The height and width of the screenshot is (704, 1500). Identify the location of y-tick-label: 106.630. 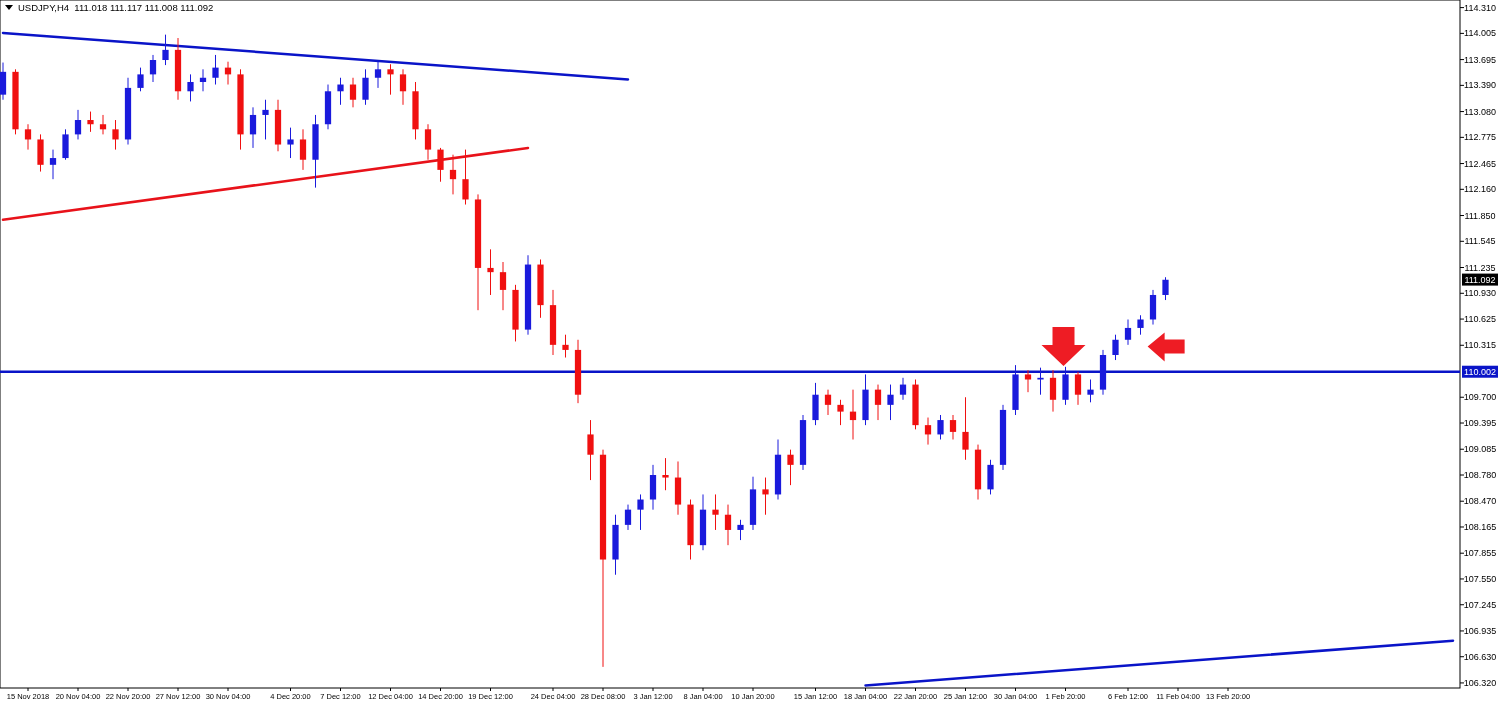
(1480, 656).